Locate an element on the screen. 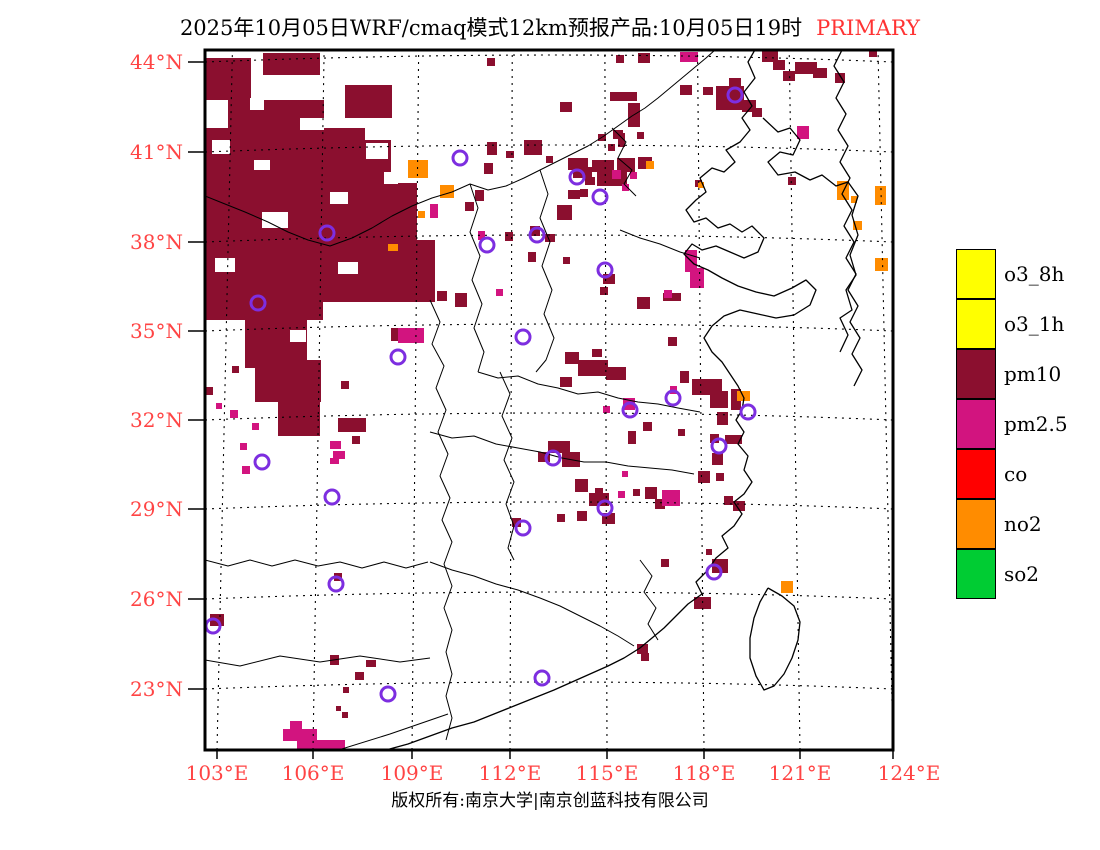 This screenshot has height=850, width=1100. legend-swatch is located at coordinates (976, 473).